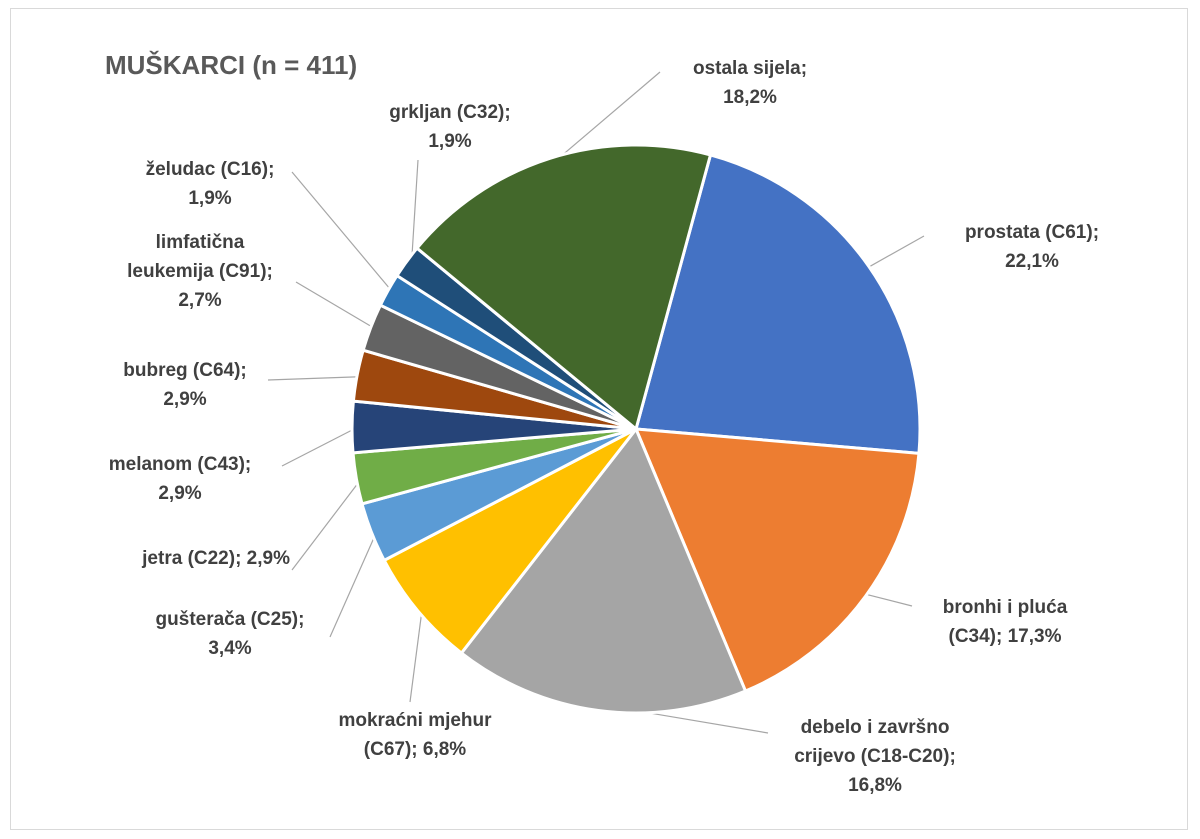 The height and width of the screenshot is (839, 1200). Describe the element at coordinates (1032, 232) in the screenshot. I see `slice-label-line: prostata (C61);` at that location.